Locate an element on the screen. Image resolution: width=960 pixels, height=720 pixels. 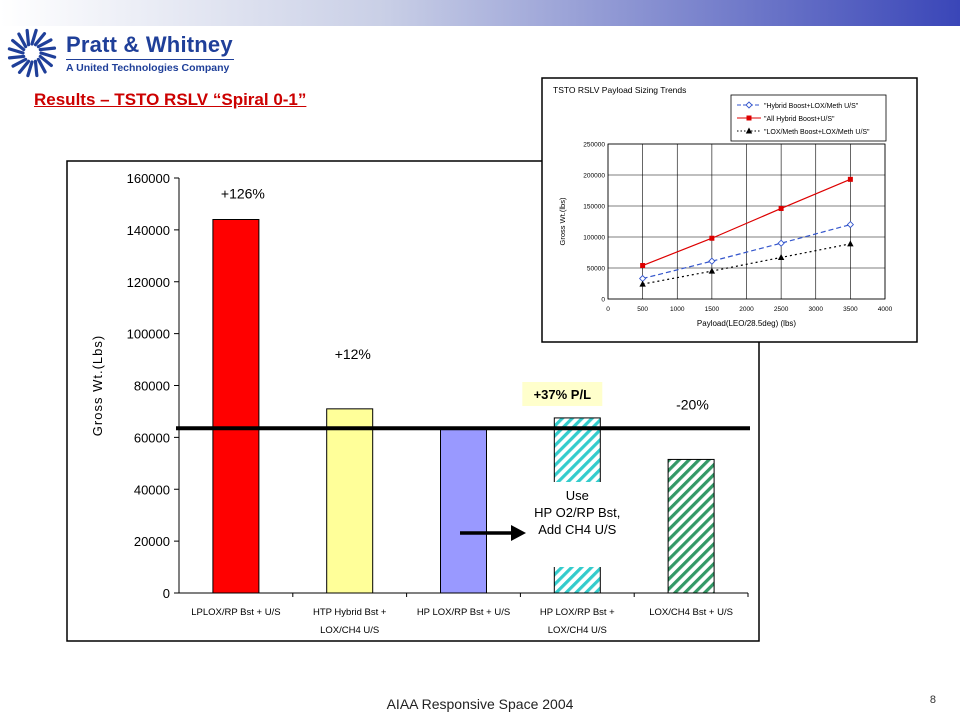
payload-label-bg is located at coordinates (562, 394).